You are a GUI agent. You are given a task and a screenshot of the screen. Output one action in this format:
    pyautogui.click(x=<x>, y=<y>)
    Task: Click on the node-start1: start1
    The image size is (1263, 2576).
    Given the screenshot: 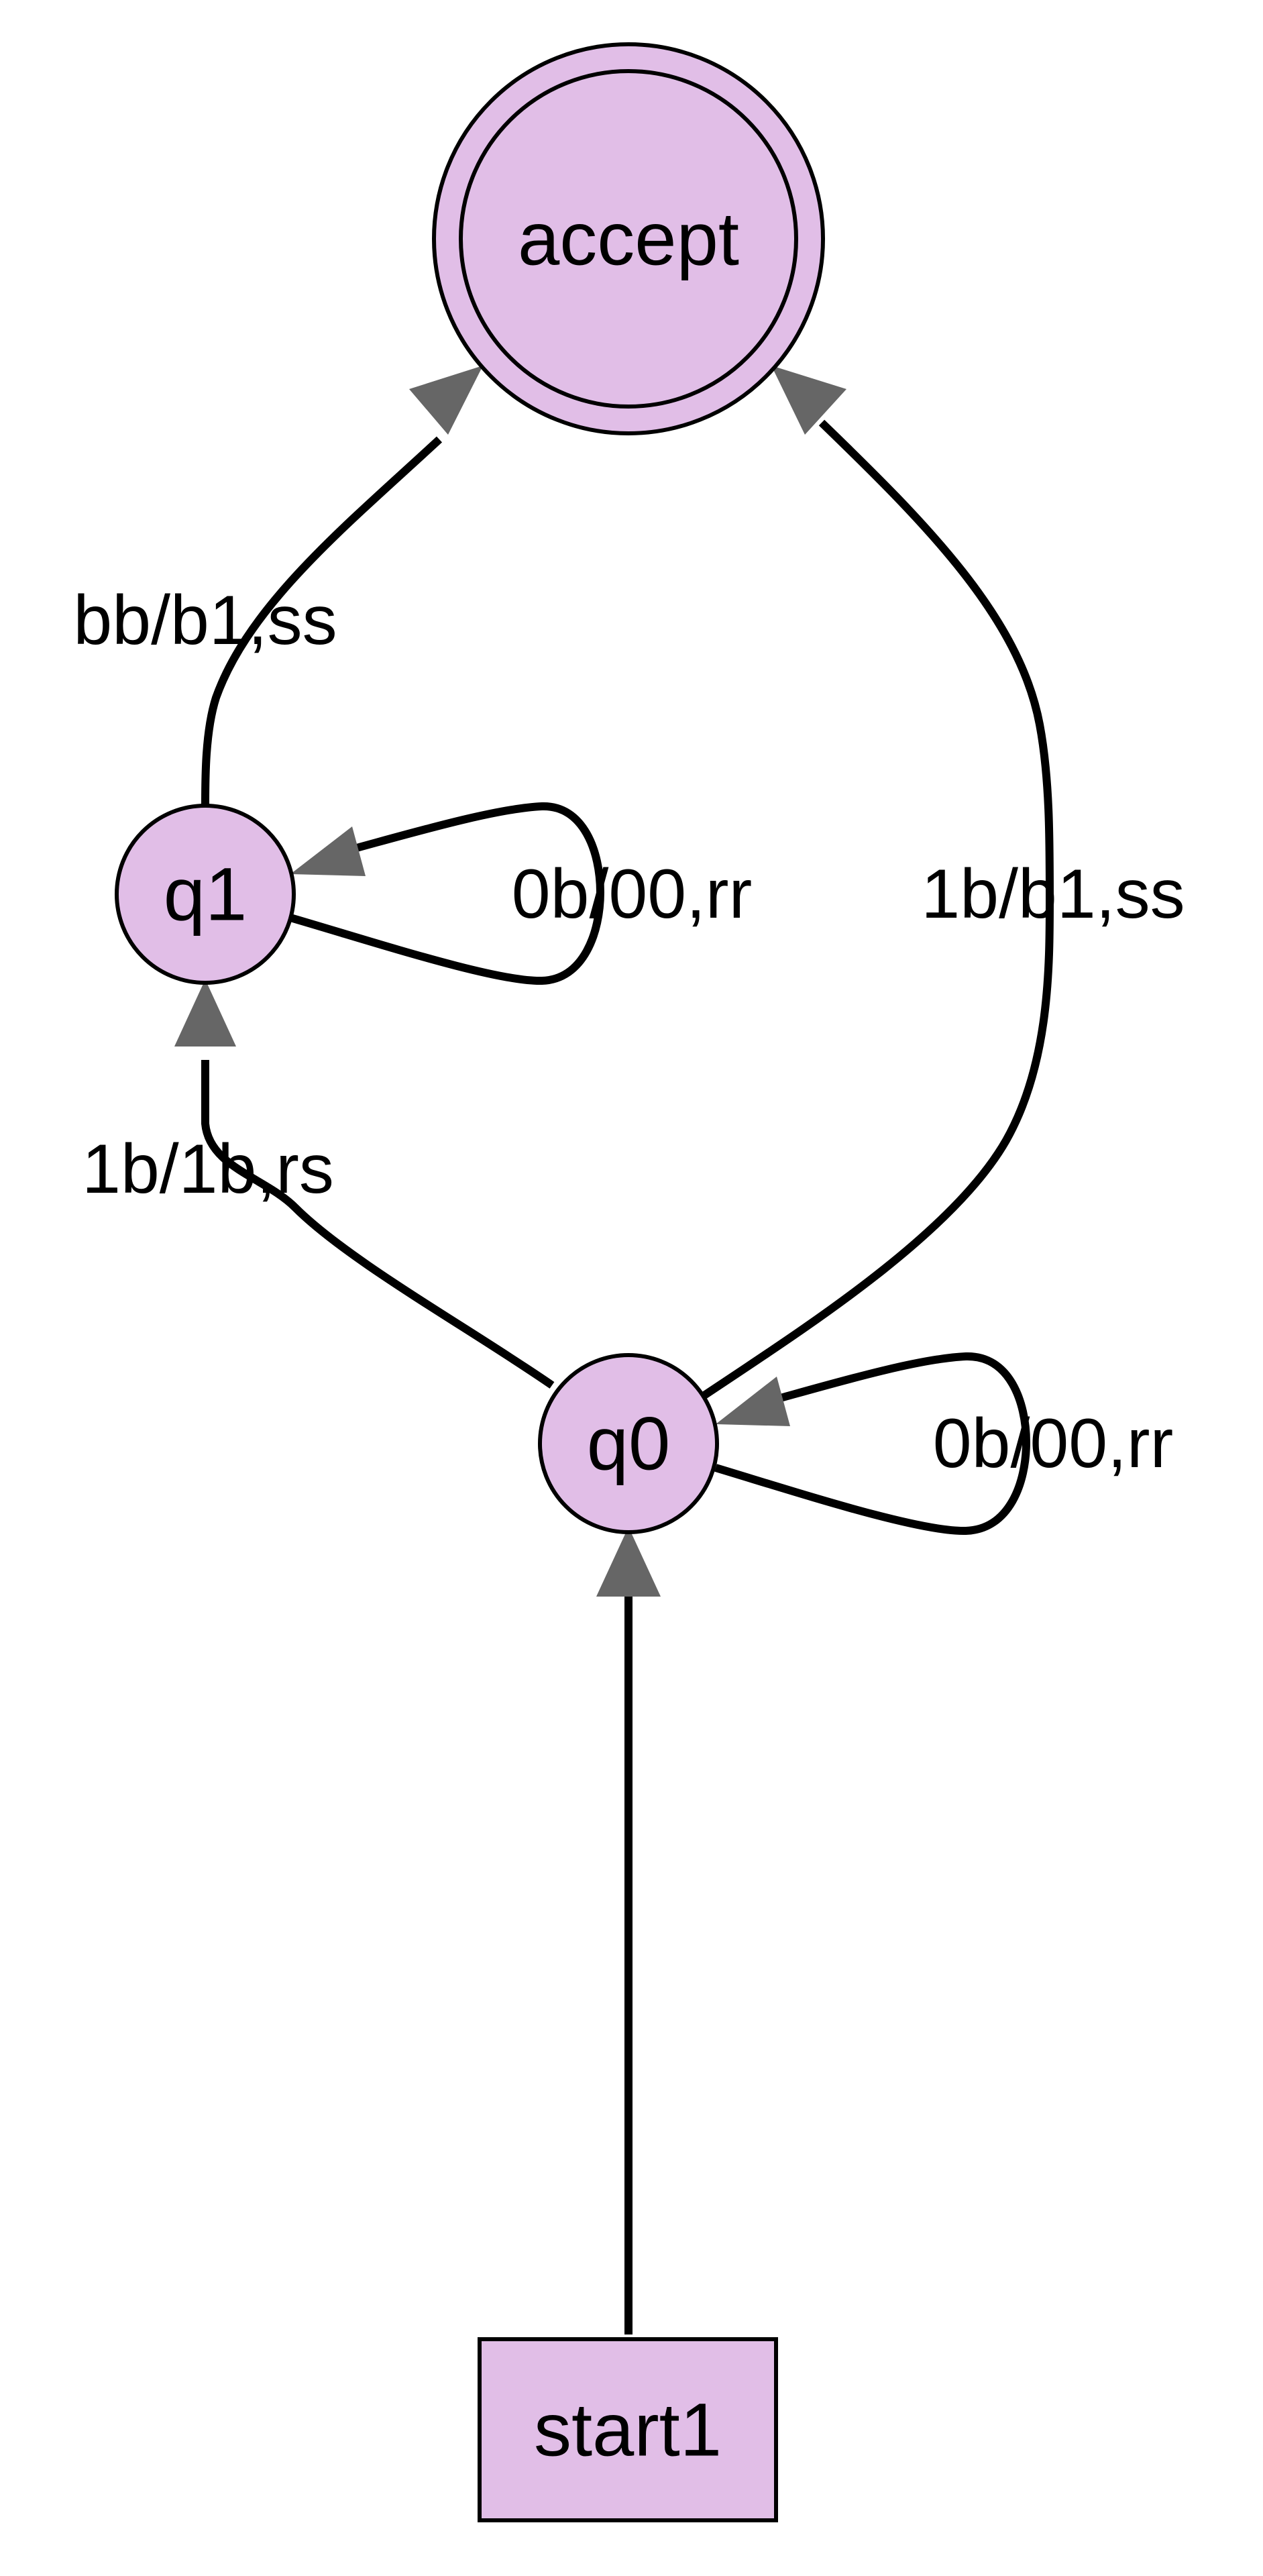 What is the action you would take?
    pyautogui.click(x=628, y=2429)
    